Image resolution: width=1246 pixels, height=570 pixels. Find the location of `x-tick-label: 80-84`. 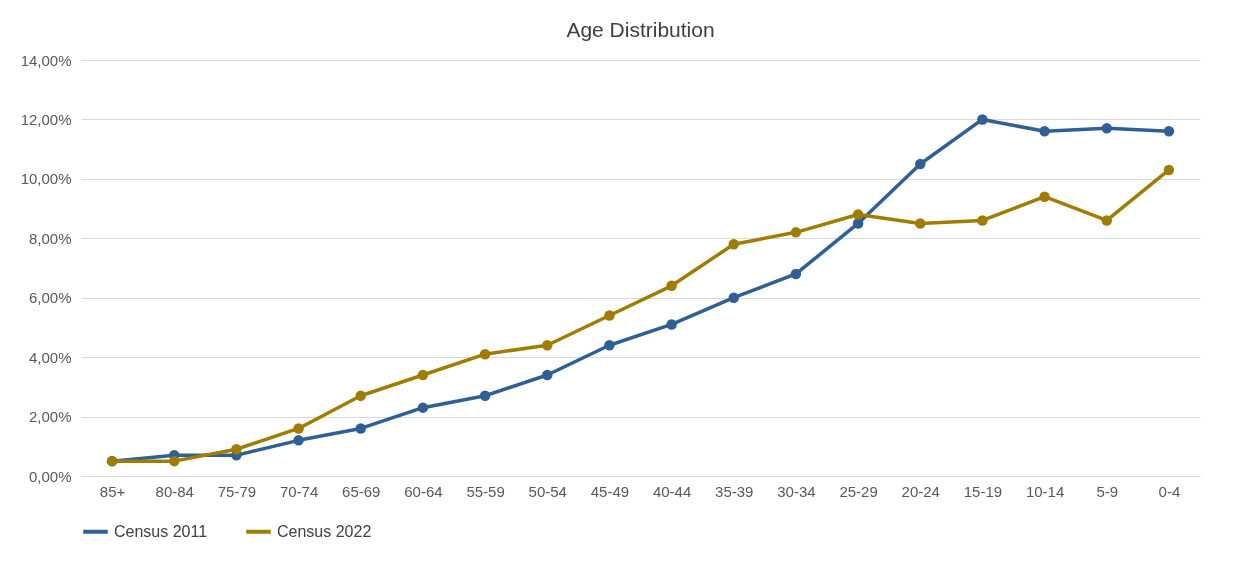

x-tick-label: 80-84 is located at coordinates (174, 491).